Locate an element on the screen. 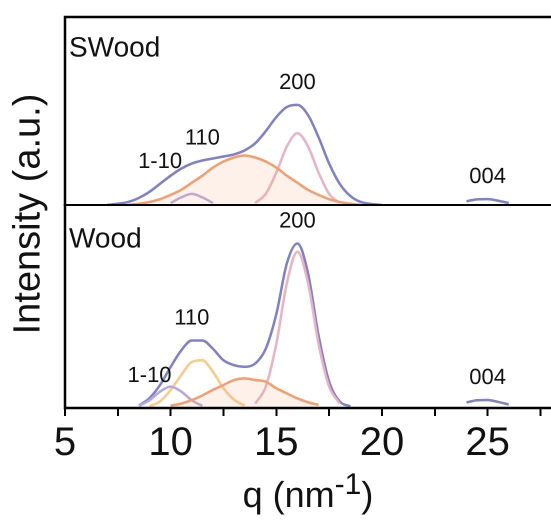  x-tick-label: 25 is located at coordinates (487, 442).